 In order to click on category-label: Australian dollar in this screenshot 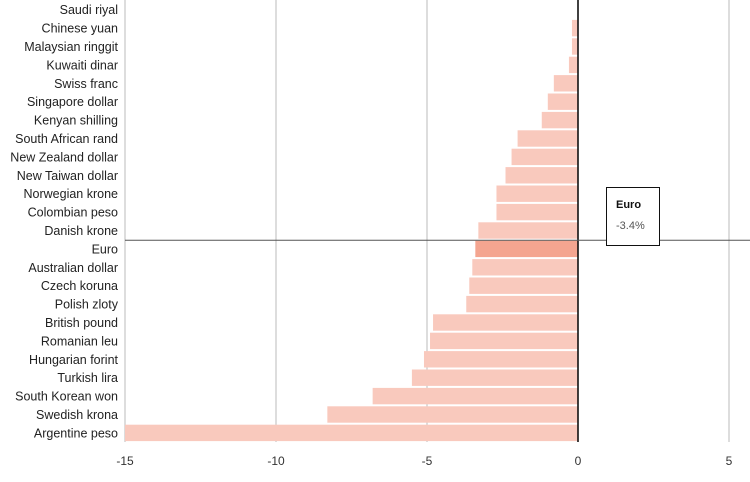, I will do `click(73, 268)`.